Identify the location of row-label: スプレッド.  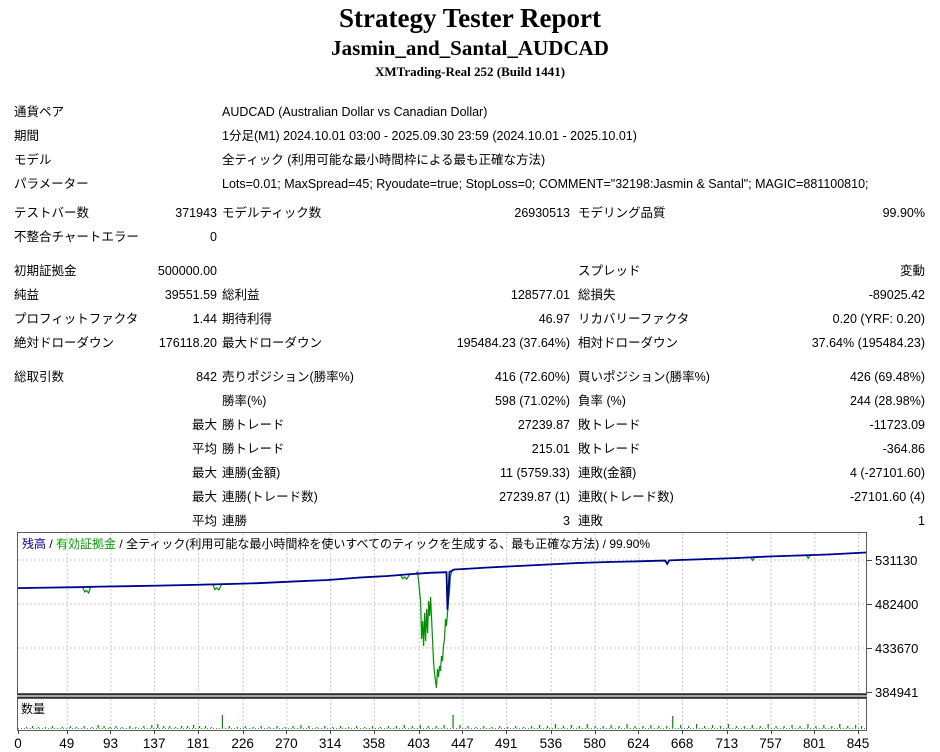
(609, 271).